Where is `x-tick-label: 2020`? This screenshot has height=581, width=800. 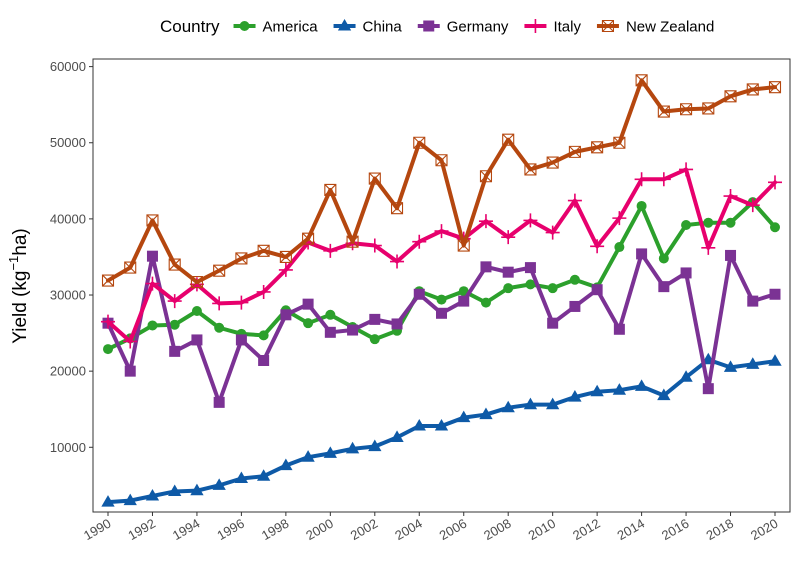
x-tick-label: 2020 is located at coordinates (764, 529).